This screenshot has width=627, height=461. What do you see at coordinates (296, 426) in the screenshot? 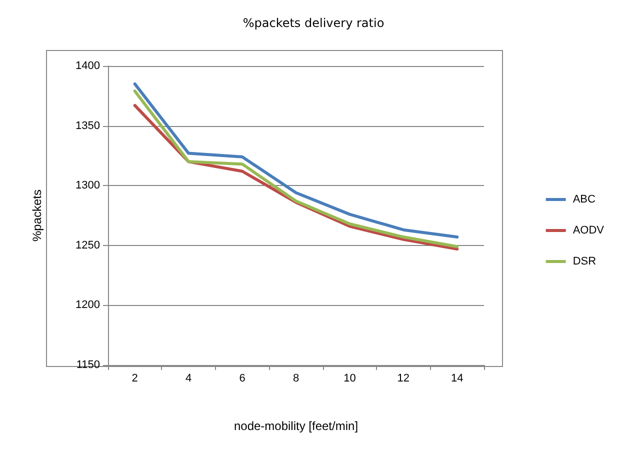
I see `x-axis-title: node-mobility [feet/min]` at bounding box center [296, 426].